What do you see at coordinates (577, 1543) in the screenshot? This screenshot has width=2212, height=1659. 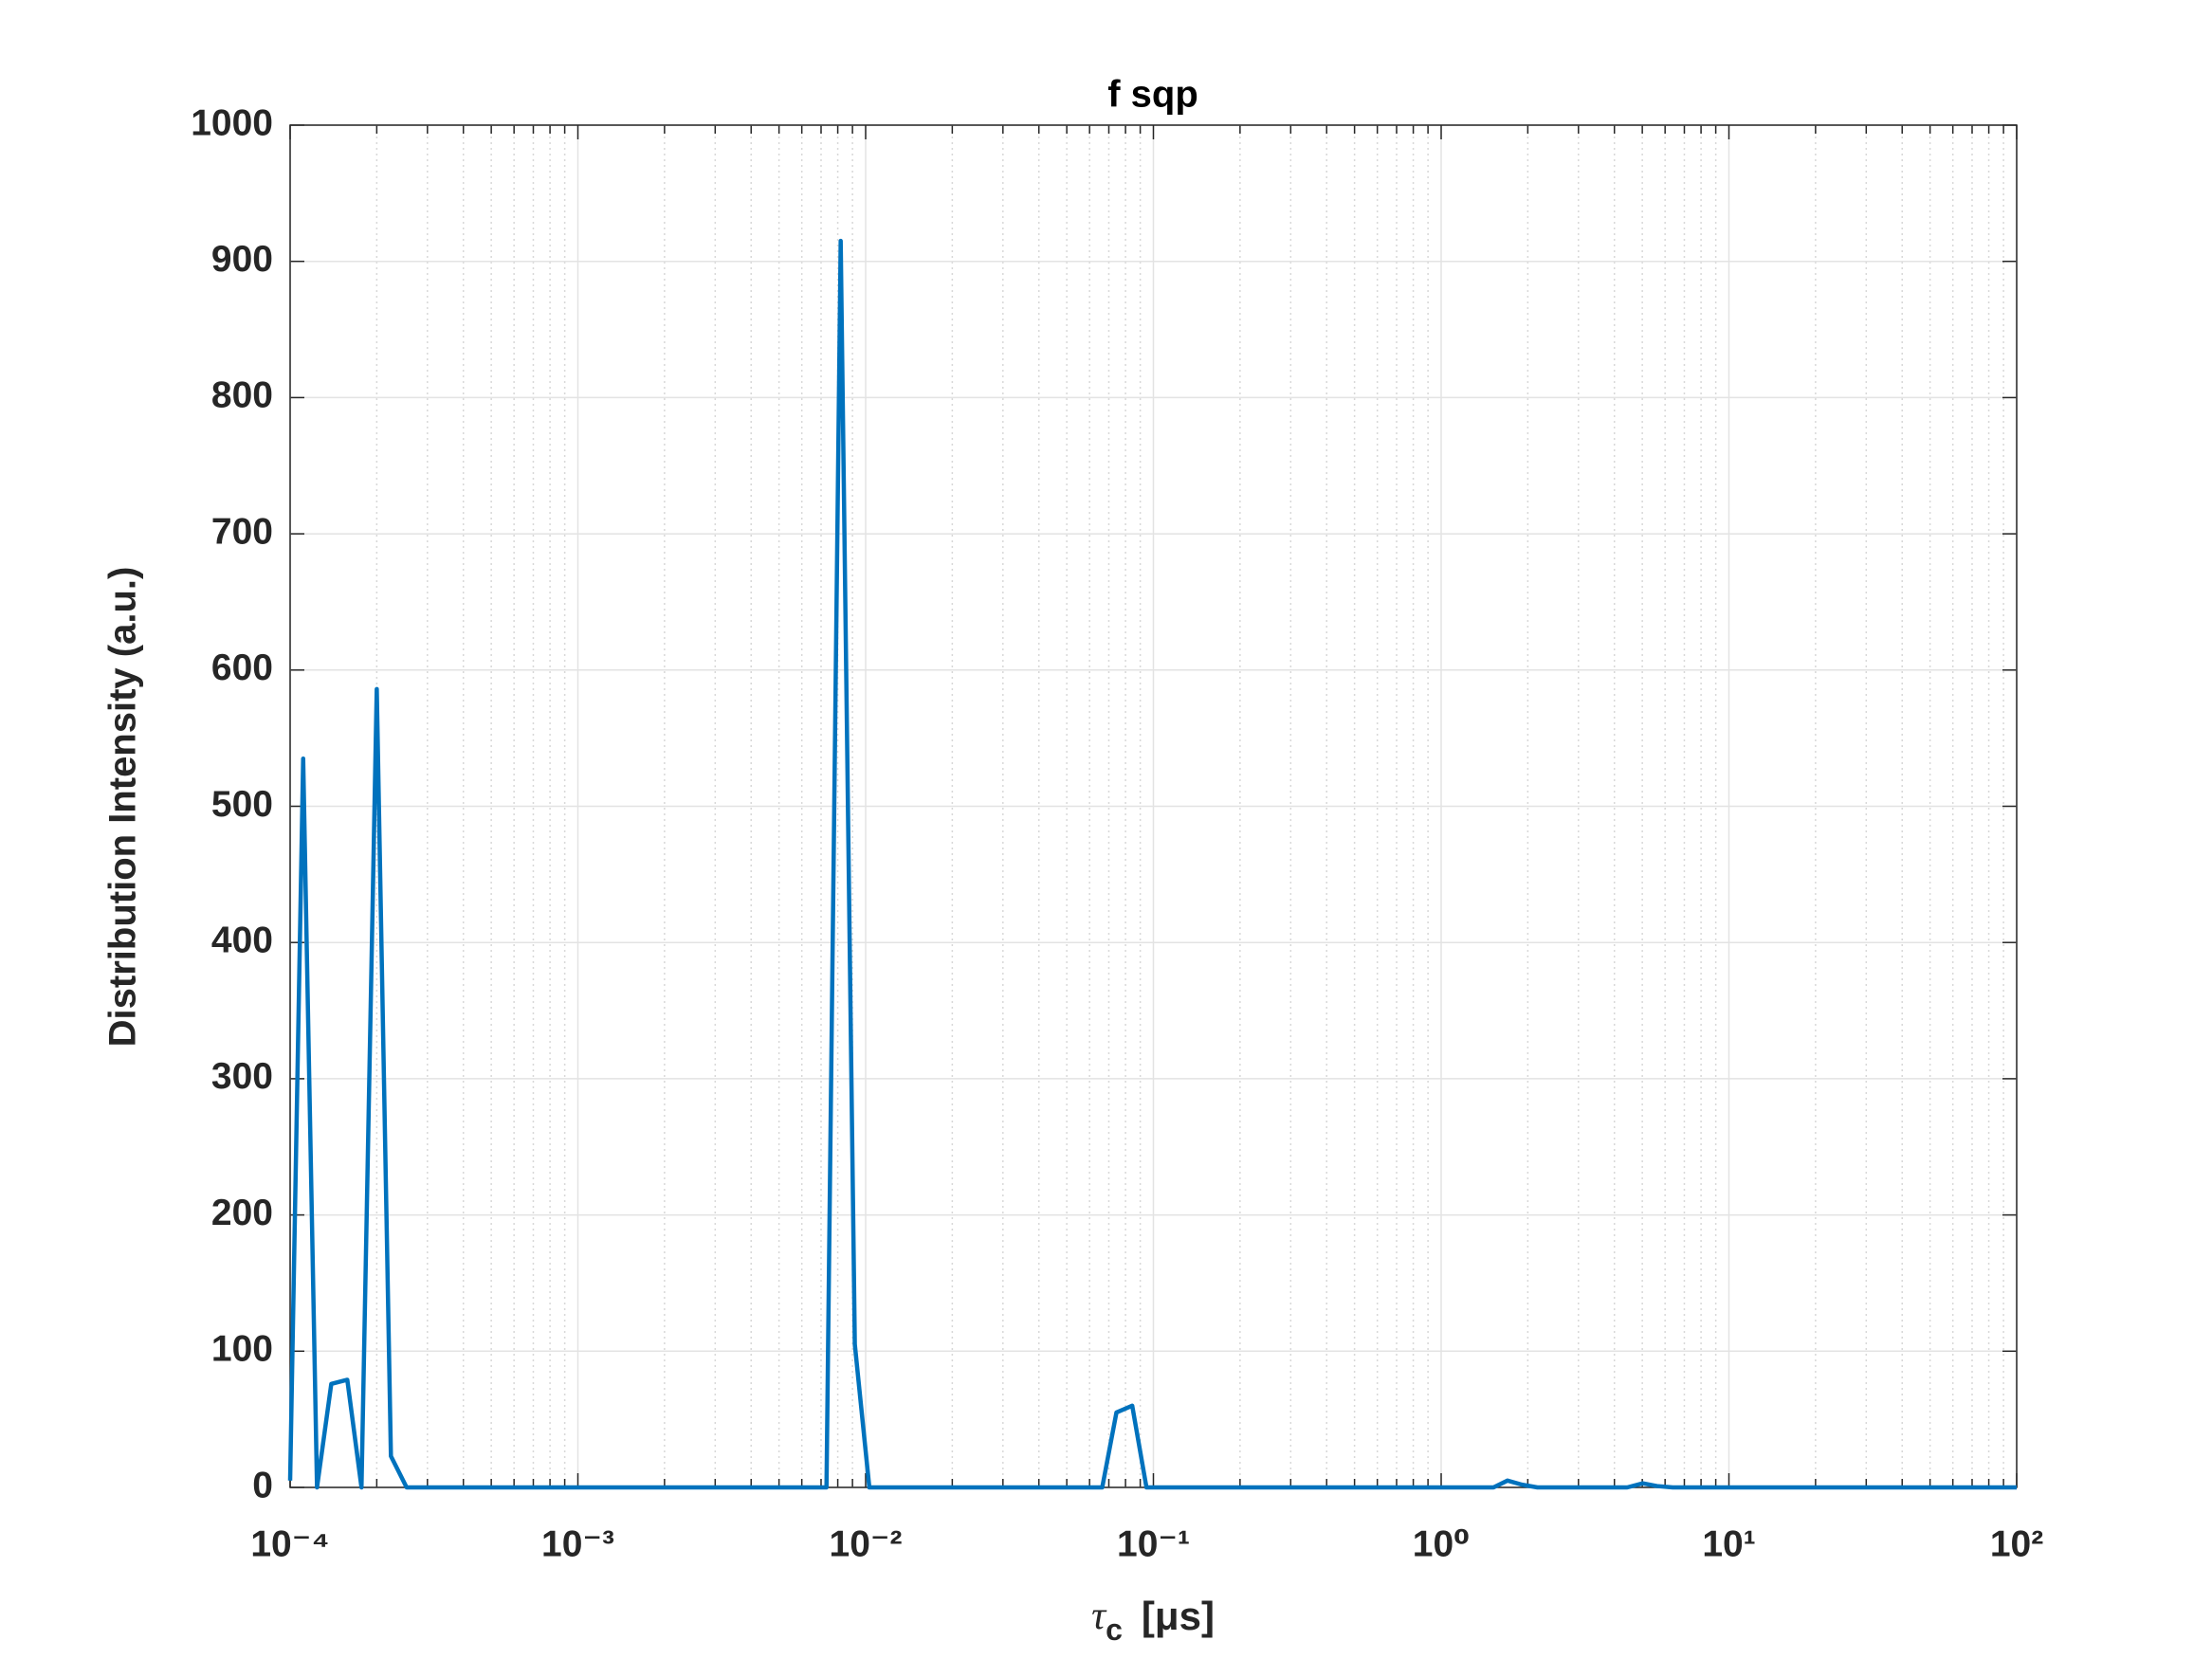 I see `x-tick-label: 10⁻³` at bounding box center [577, 1543].